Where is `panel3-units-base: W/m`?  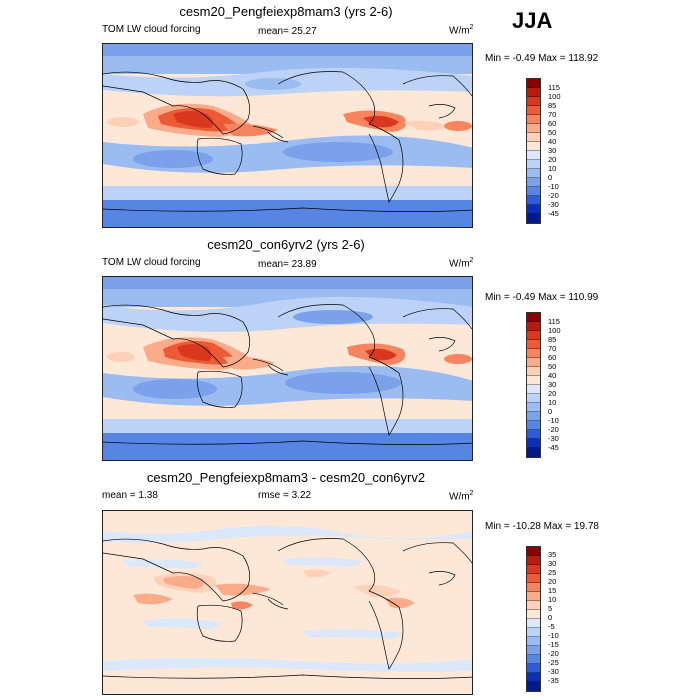 panel3-units-base: W/m is located at coordinates (459, 497).